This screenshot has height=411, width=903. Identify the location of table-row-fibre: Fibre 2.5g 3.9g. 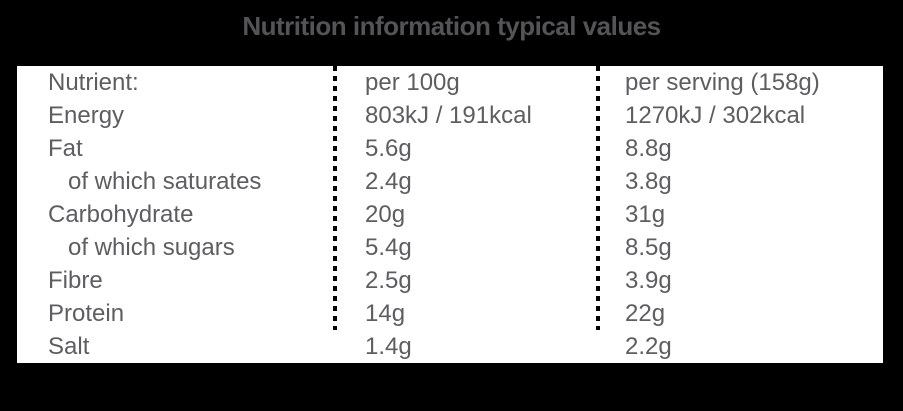
(450, 280).